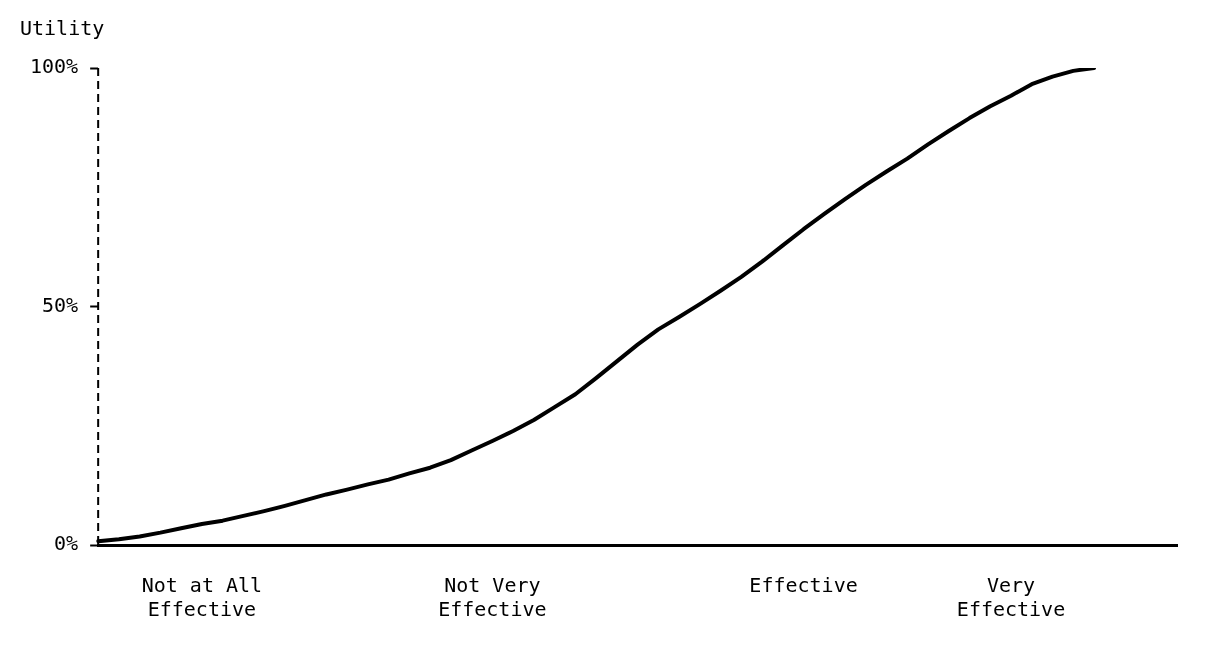  Describe the element at coordinates (1011, 597) in the screenshot. I see `x-tick-label: Very Effective` at that location.